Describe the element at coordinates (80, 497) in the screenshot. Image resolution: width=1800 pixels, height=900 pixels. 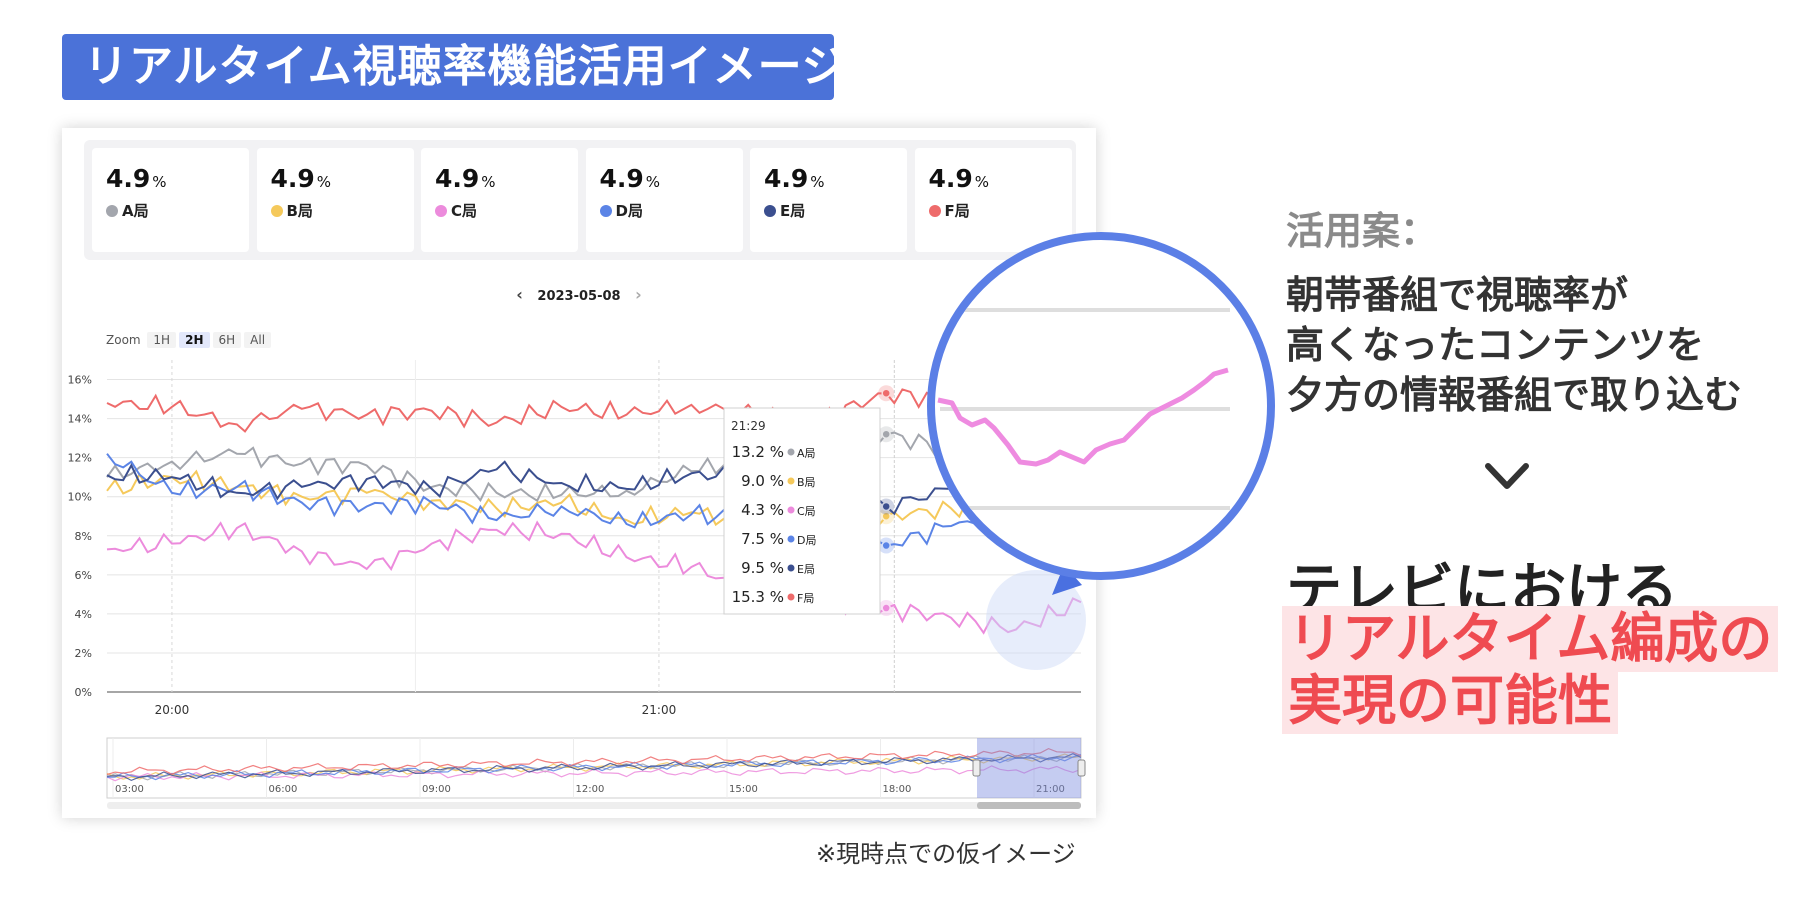
I see `y-tick-label: 10%` at that location.